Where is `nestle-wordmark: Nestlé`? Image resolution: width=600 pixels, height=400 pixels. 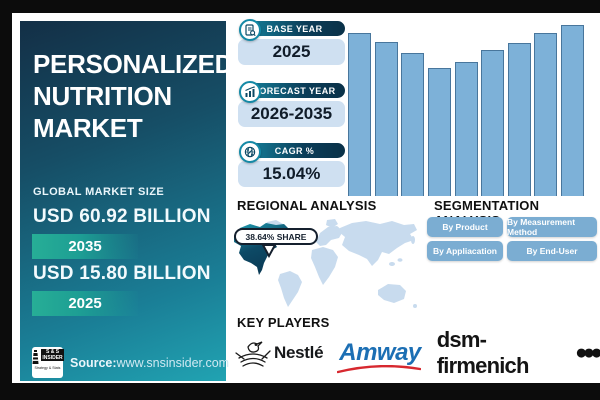
nestle-wordmark: Nestlé is located at coordinates (299, 352).